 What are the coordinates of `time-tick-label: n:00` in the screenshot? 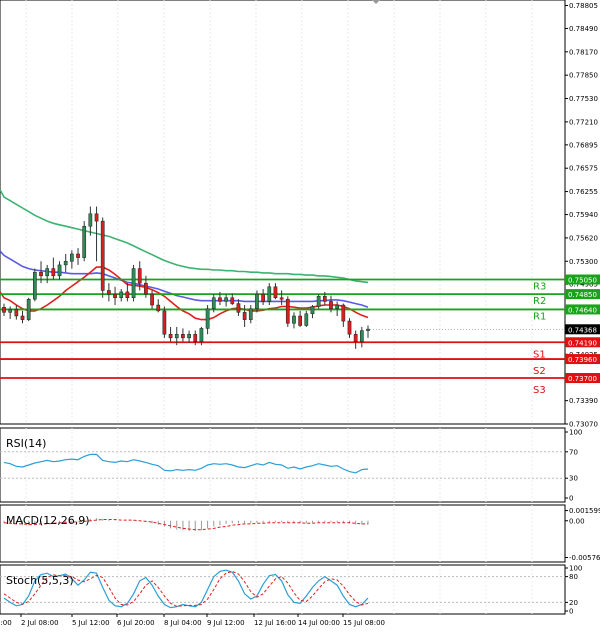 It's located at (6, 623).